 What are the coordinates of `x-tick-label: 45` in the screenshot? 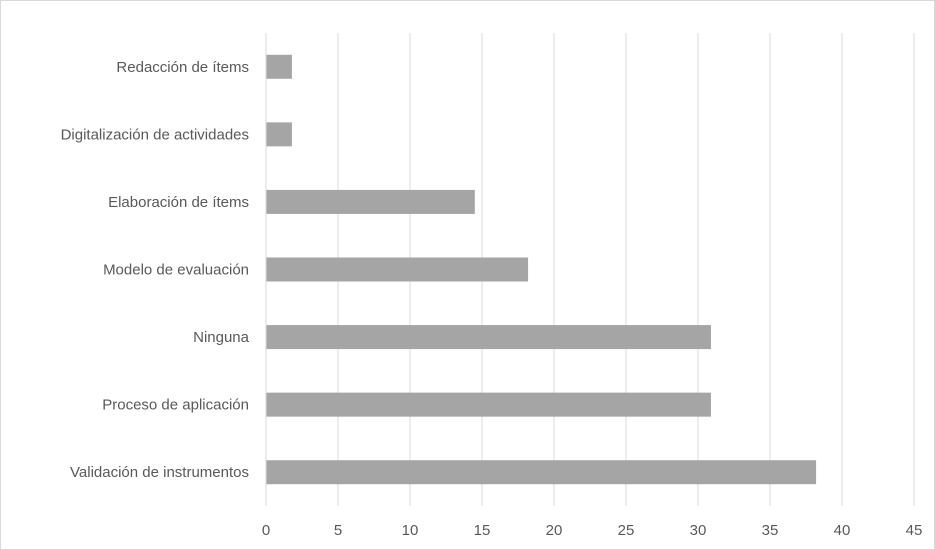 It's located at (914, 530).